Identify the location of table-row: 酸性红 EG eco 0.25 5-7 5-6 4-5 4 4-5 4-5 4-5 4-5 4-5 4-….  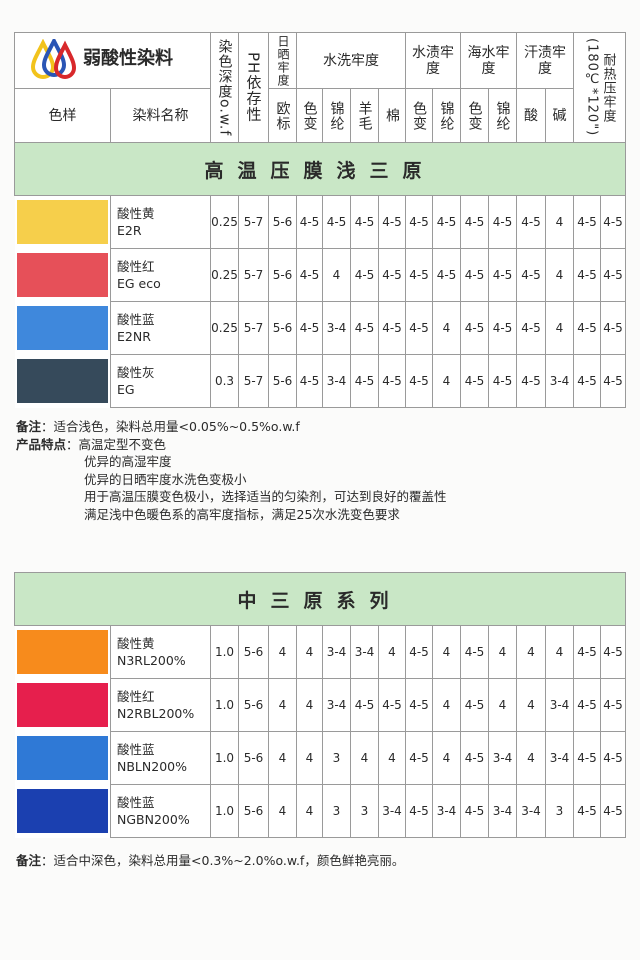
(320, 275).